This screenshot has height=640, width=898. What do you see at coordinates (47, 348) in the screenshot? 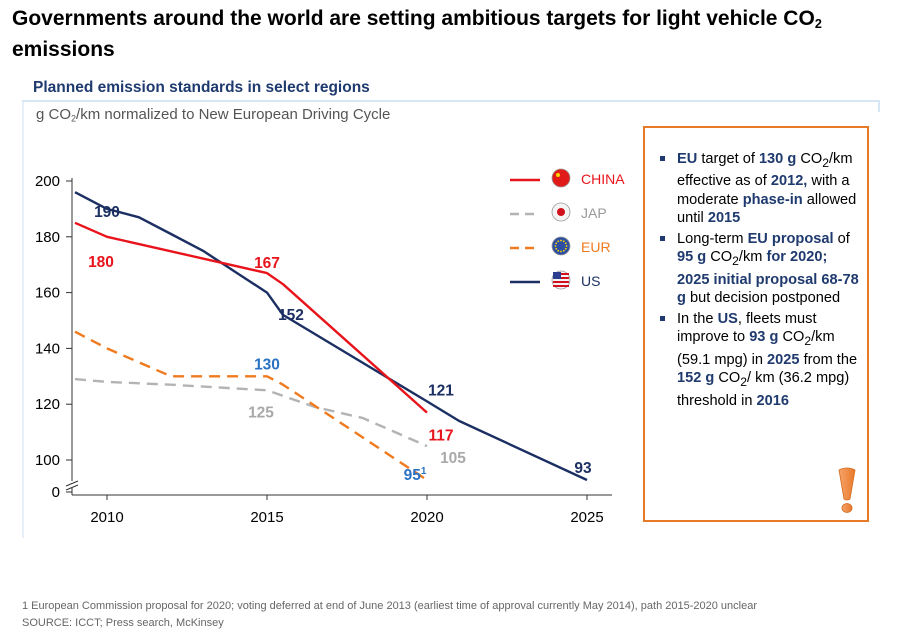
I see `y-tick-label: 140` at bounding box center [47, 348].